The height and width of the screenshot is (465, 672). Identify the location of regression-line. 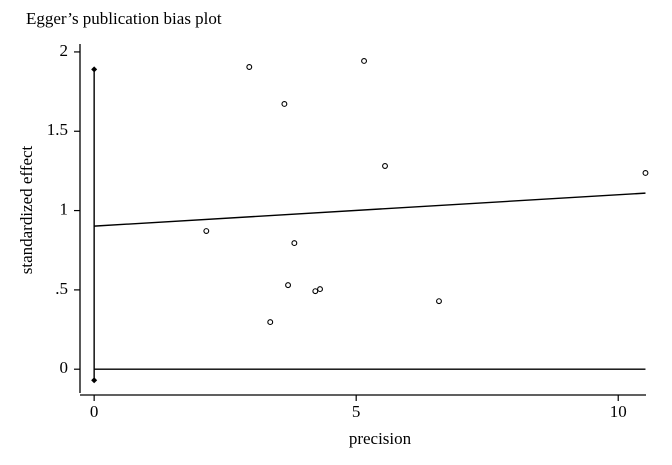
(370, 209).